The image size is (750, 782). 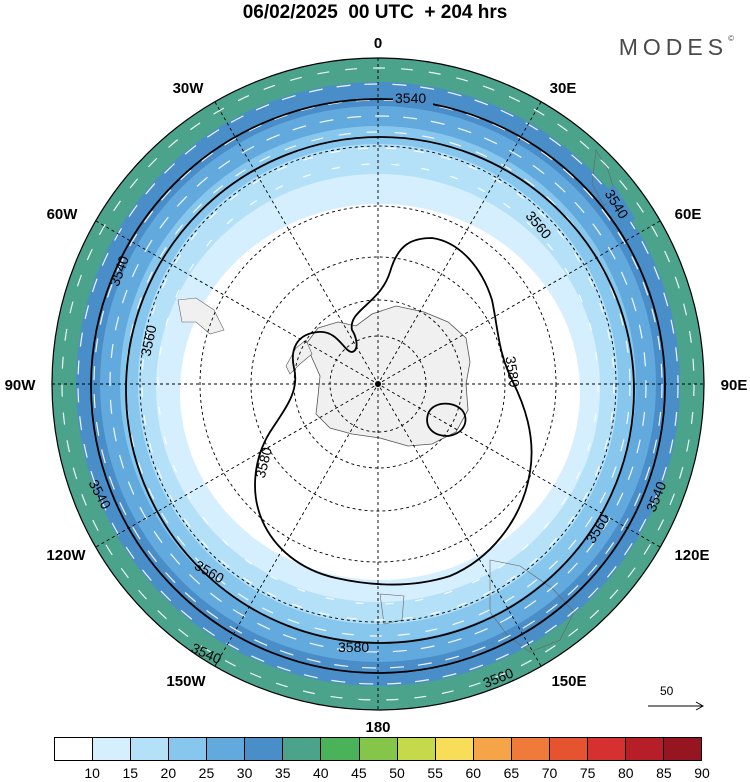 What do you see at coordinates (734, 385) in the screenshot?
I see `lon-label-90e: 90E` at bounding box center [734, 385].